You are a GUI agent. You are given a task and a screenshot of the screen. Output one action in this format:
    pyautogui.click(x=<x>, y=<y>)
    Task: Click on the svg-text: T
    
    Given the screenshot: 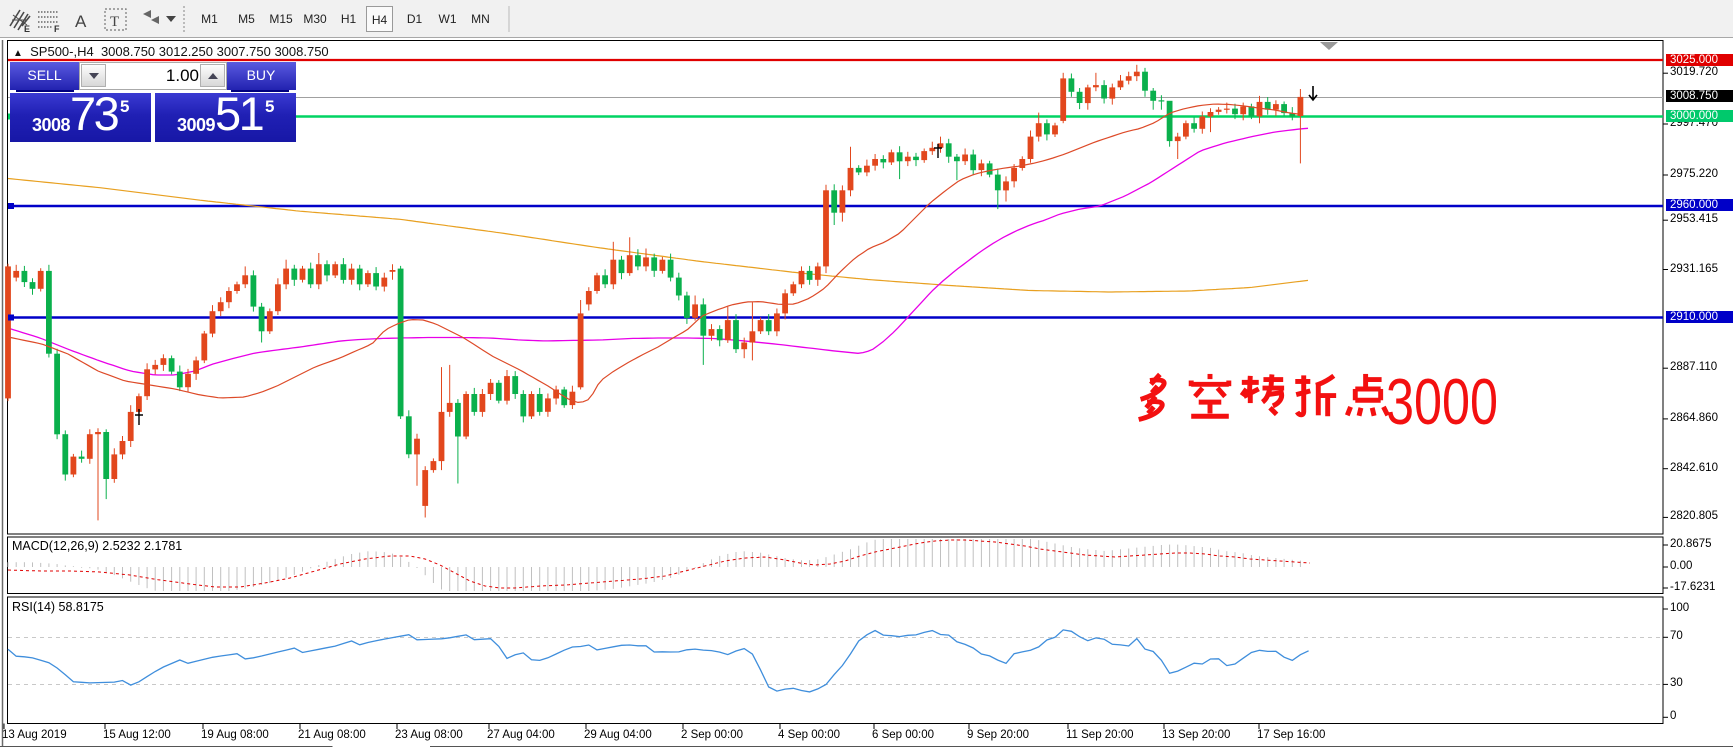 What is the action you would take?
    pyautogui.click(x=114, y=22)
    